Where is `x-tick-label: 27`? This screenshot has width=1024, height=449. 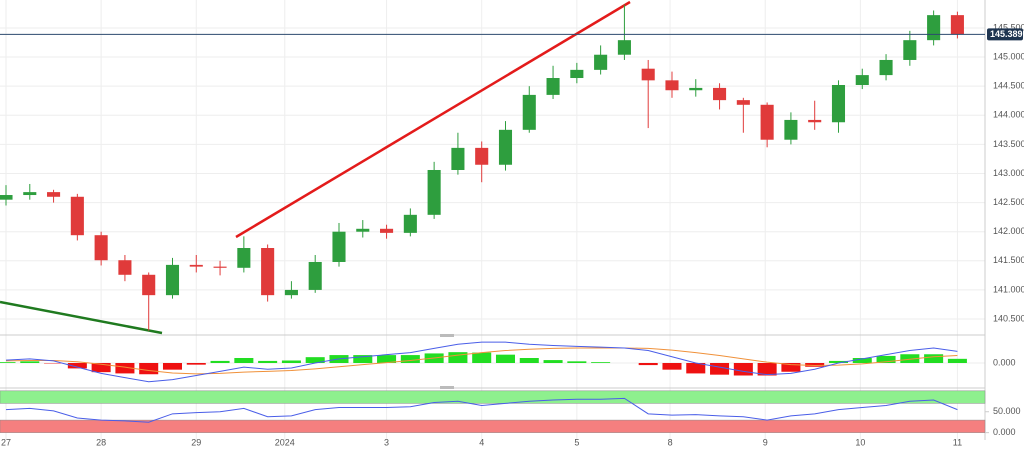 x-tick-label: 27 is located at coordinates (6, 442).